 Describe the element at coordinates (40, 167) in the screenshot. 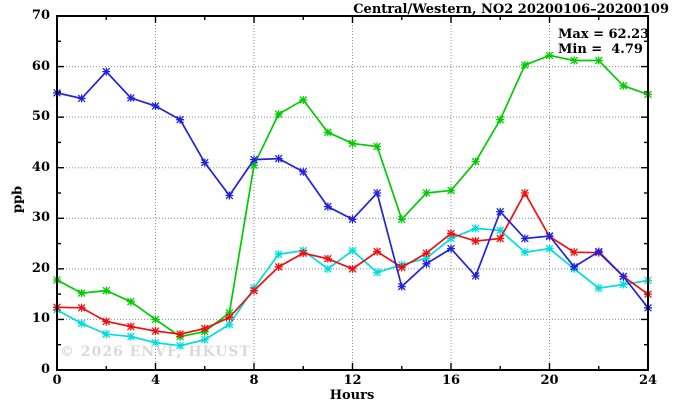

I see `y-tick-label: 40` at that location.